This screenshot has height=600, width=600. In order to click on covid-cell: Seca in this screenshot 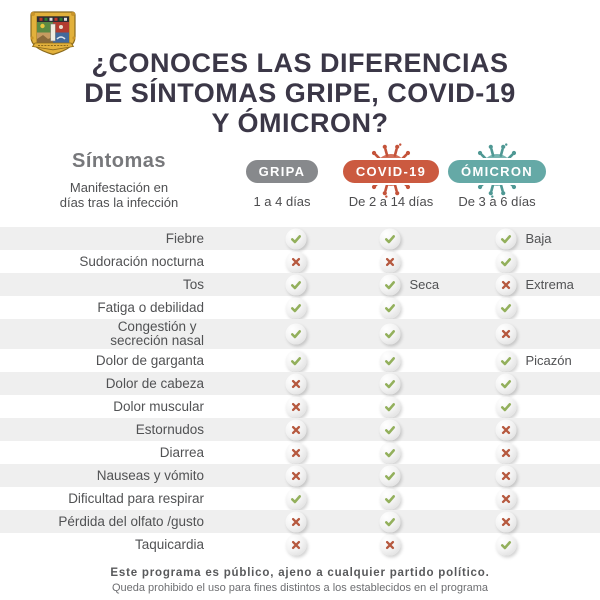, I will do `click(409, 284)`.